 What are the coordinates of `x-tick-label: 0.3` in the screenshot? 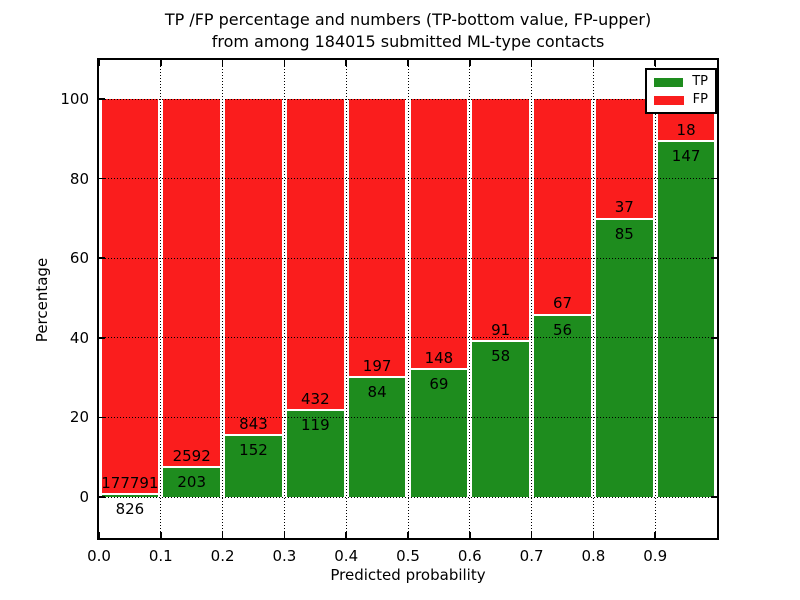 It's located at (284, 556).